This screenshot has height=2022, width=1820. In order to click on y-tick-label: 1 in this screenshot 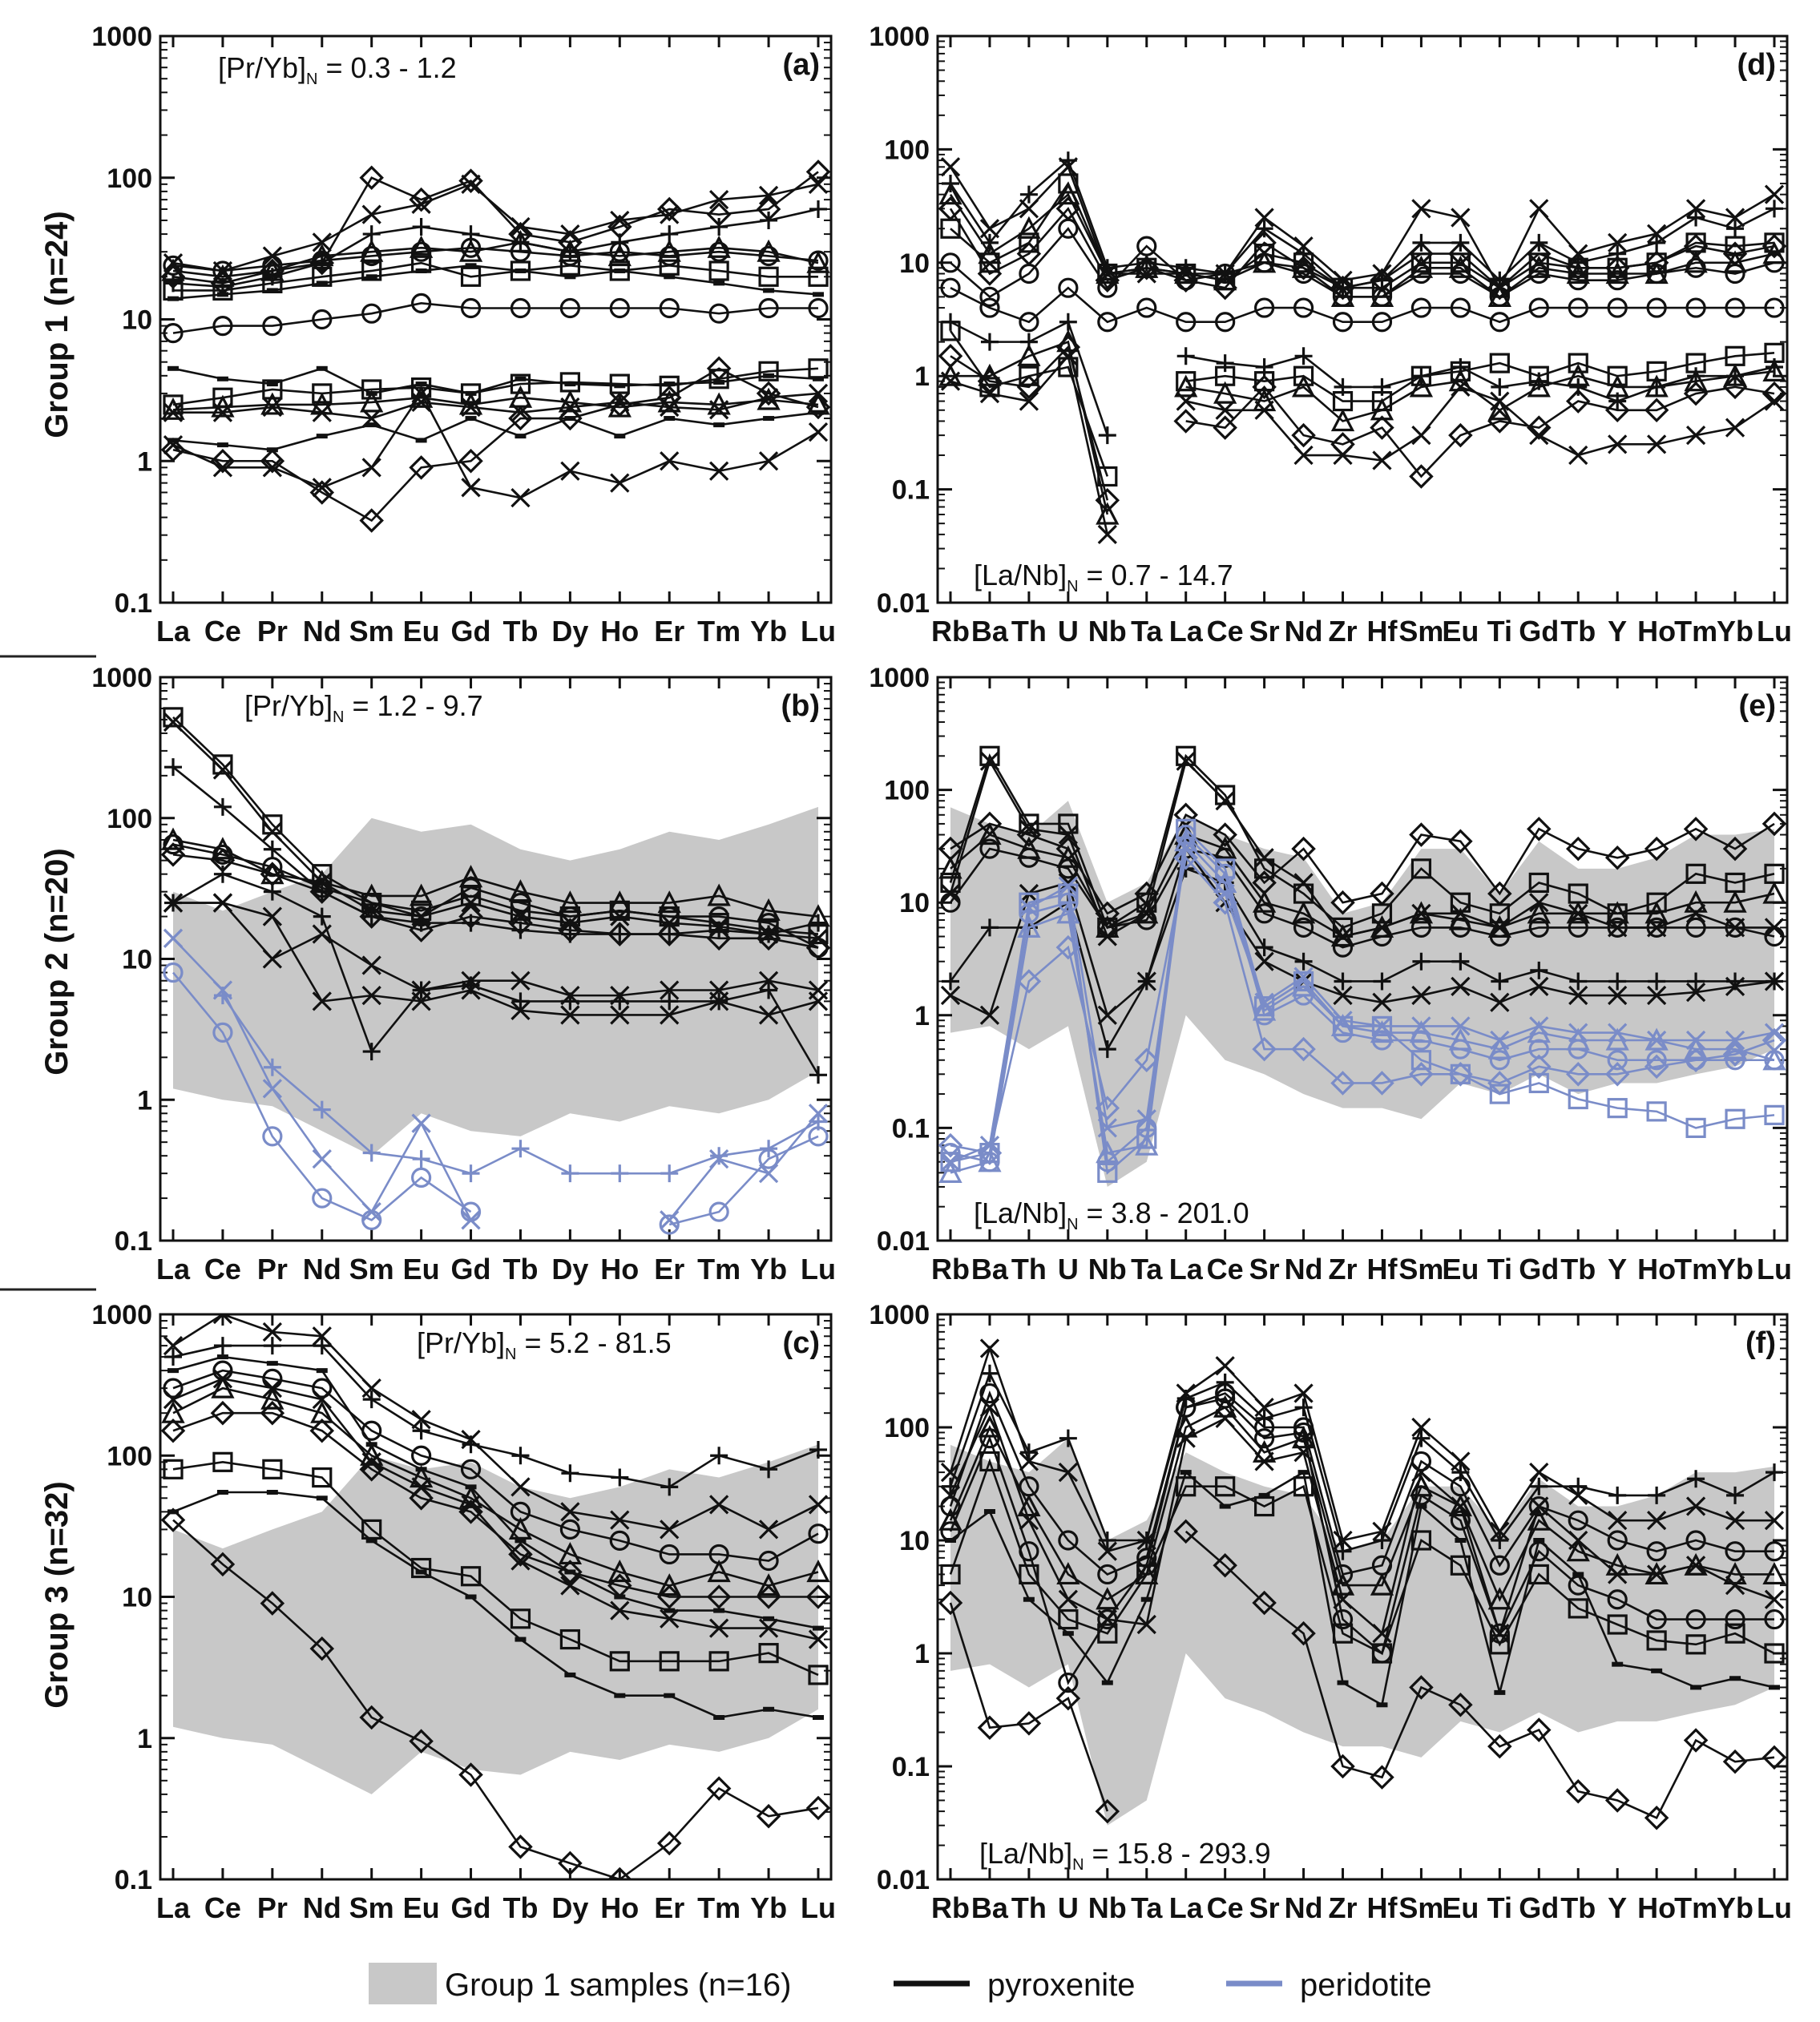, I will do `click(144, 1100)`.